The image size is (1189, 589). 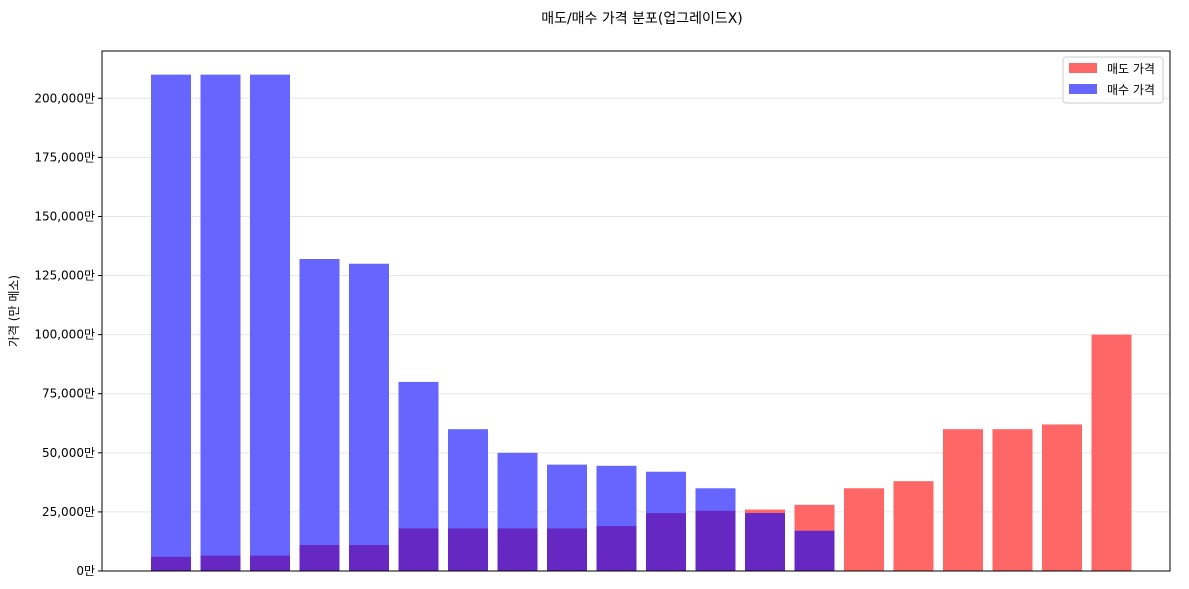 What do you see at coordinates (85, 571) in the screenshot?
I see `y-tick-label: 0만` at bounding box center [85, 571].